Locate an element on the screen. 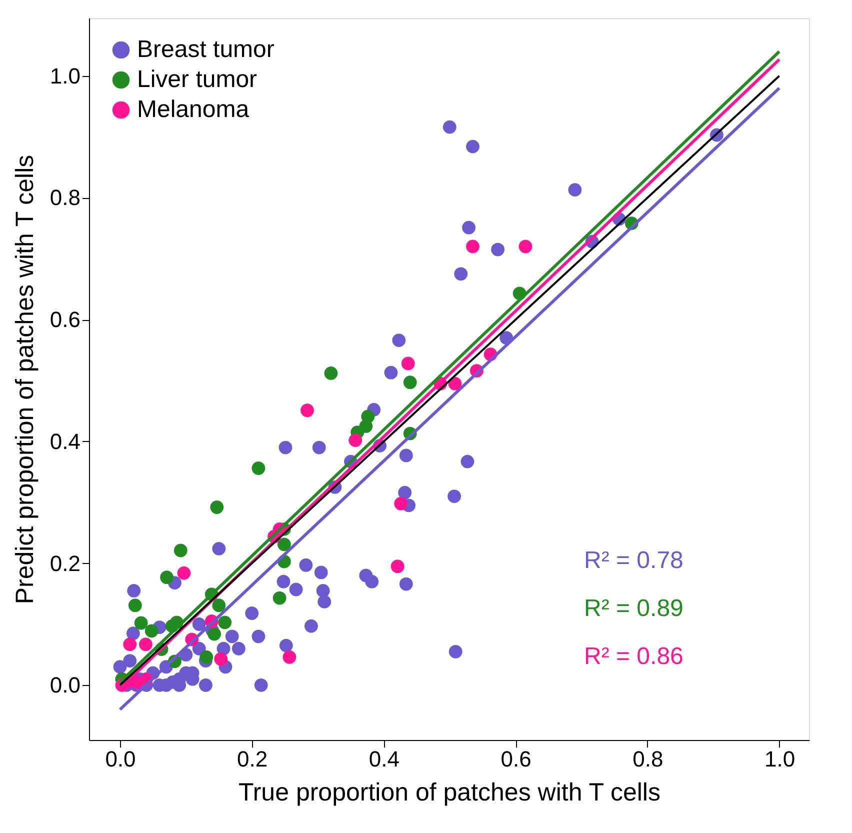 The height and width of the screenshot is (833, 852). y-tick-label: 0.8 is located at coordinates (65, 197).